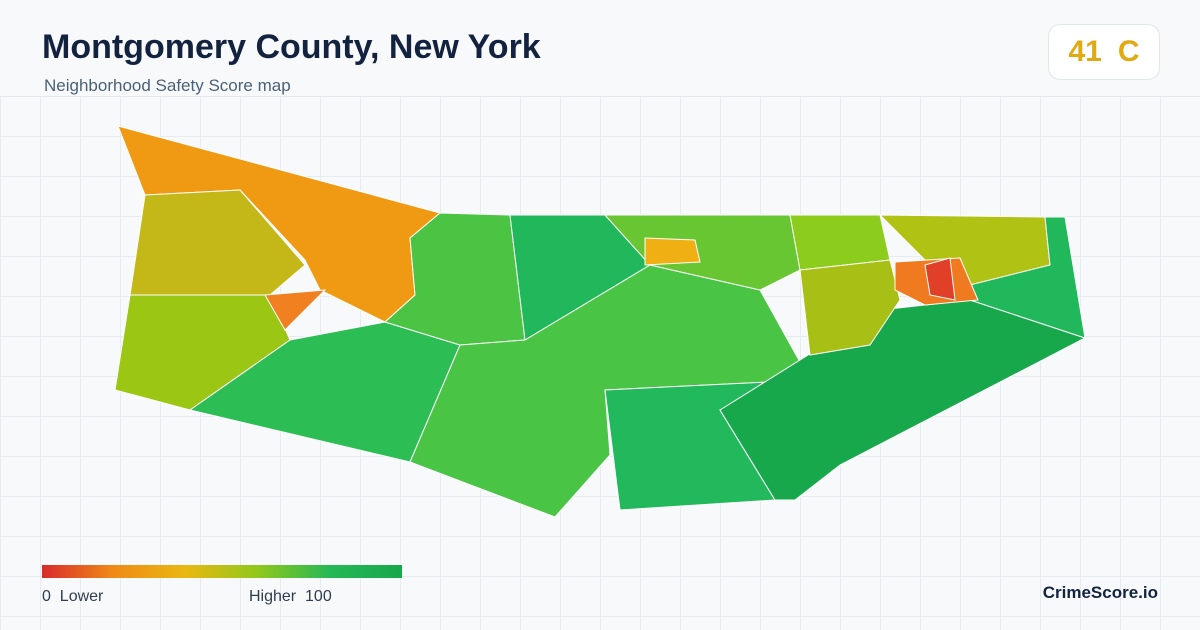 The image size is (1200, 630). I want to click on legend-min-value: 0, so click(46, 596).